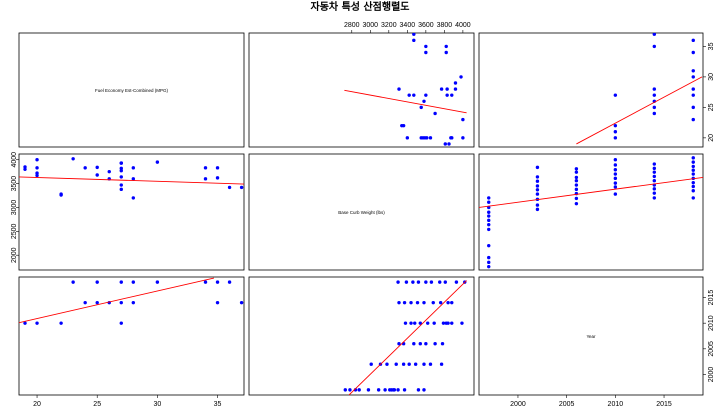  I want to click on x-tick-label: 35, so click(218, 404).